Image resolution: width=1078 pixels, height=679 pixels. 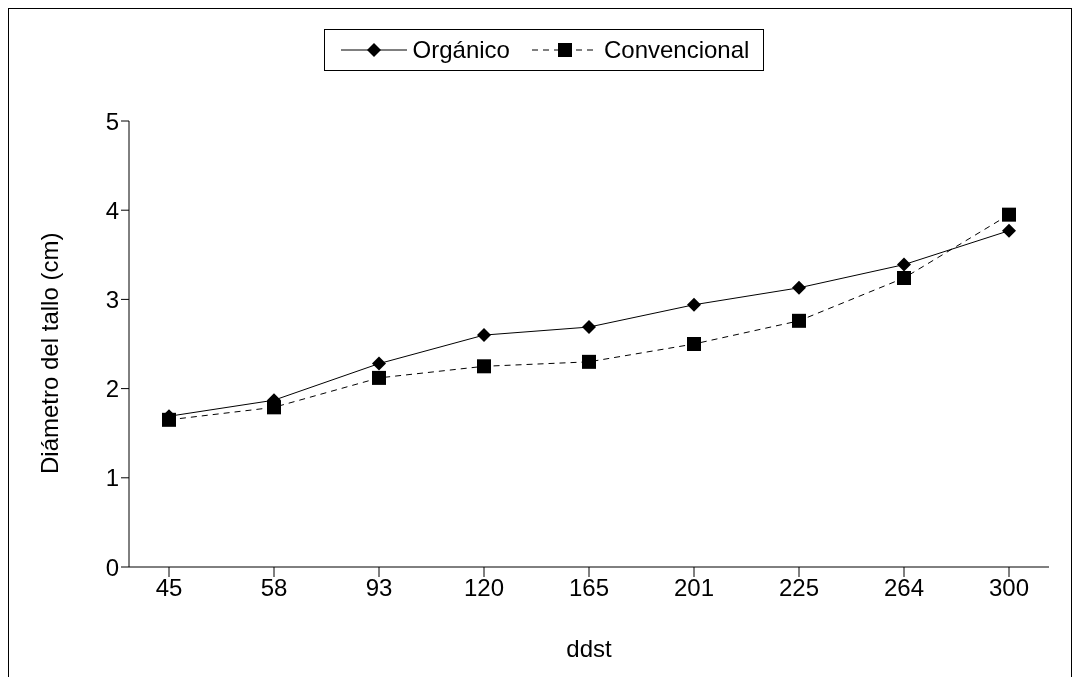 What do you see at coordinates (169, 588) in the screenshot?
I see `x-tick-label: 45` at bounding box center [169, 588].